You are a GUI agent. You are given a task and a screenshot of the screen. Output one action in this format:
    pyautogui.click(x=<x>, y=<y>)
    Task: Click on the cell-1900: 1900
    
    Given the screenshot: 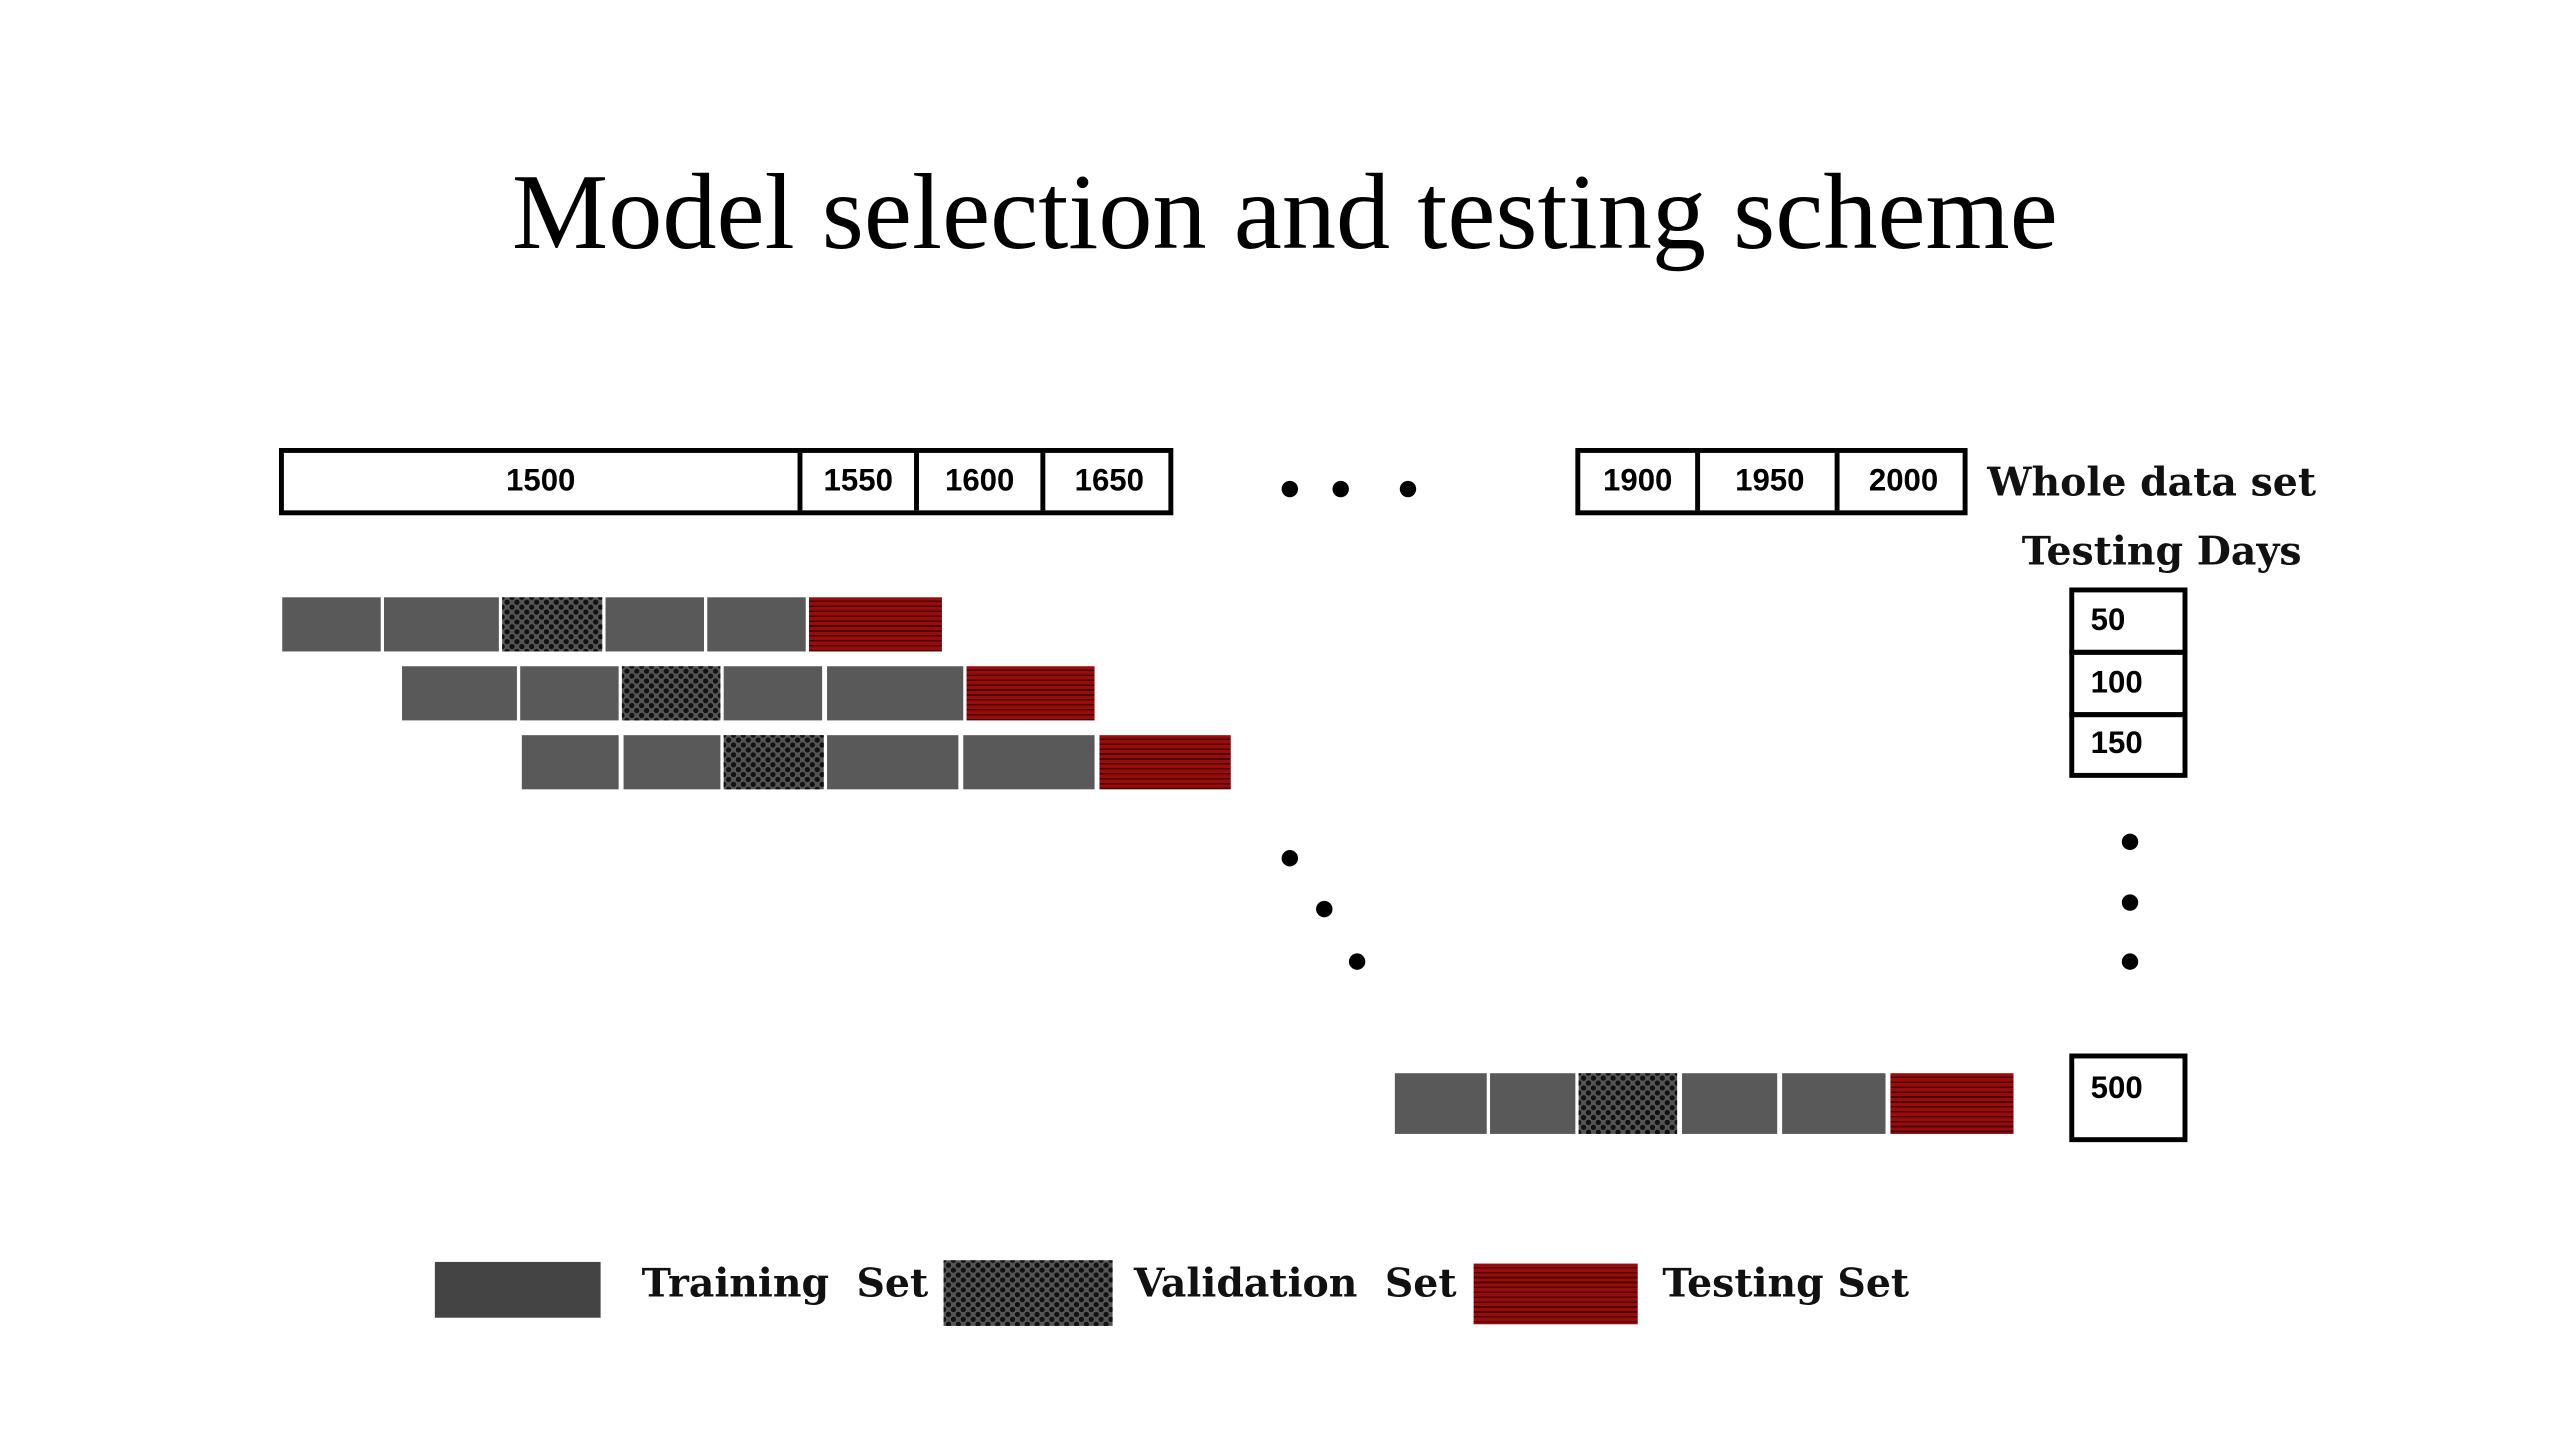 What is the action you would take?
    pyautogui.click(x=1638, y=481)
    